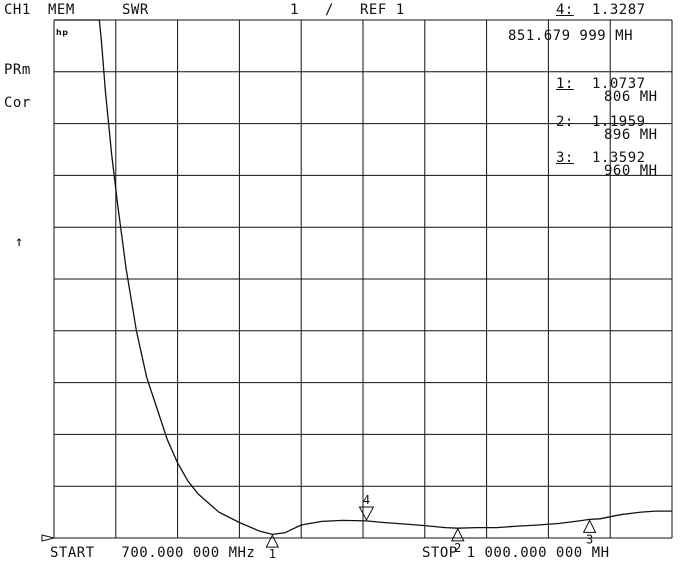 The width and height of the screenshot is (680, 565). What do you see at coordinates (631, 135) in the screenshot?
I see `marker-2-frequency: 896 MH` at bounding box center [631, 135].